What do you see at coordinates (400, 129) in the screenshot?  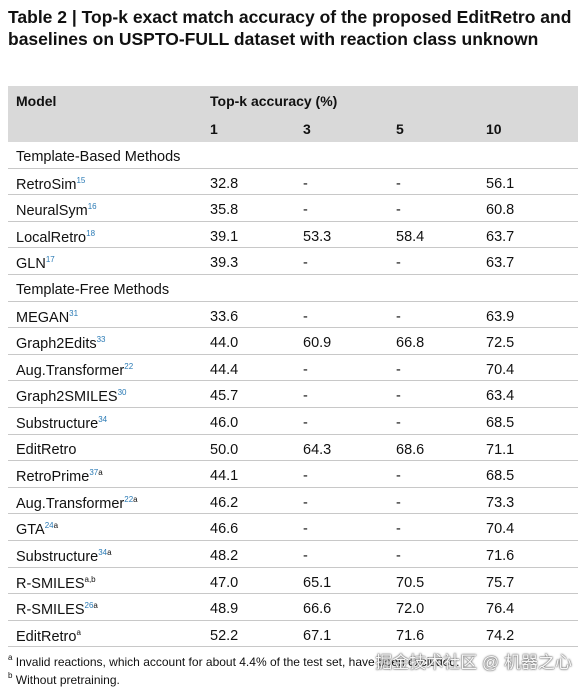 I see `k-header: 5` at bounding box center [400, 129].